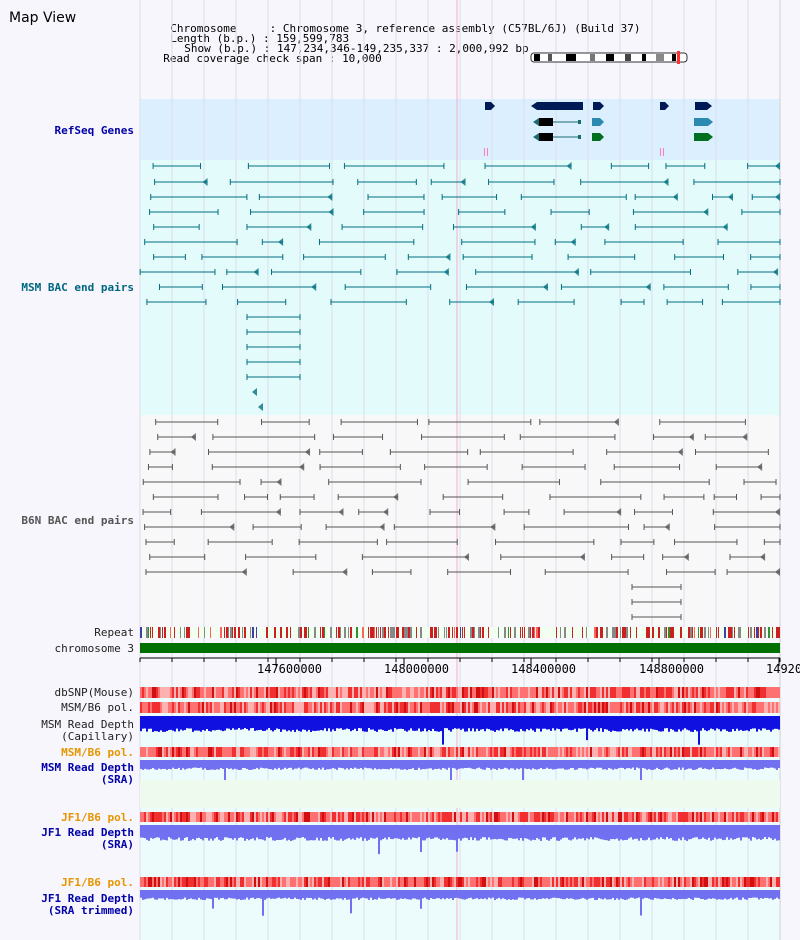  Describe the element at coordinates (77, 520) in the screenshot. I see `track-label-b6n-bac: B6N BAC end pairs` at that location.